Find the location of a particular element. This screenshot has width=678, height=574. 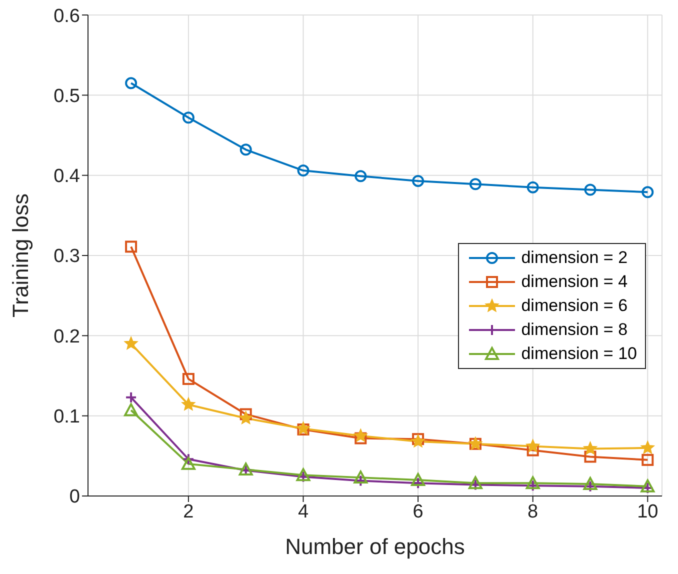

x-tick-label: 4 is located at coordinates (303, 511).